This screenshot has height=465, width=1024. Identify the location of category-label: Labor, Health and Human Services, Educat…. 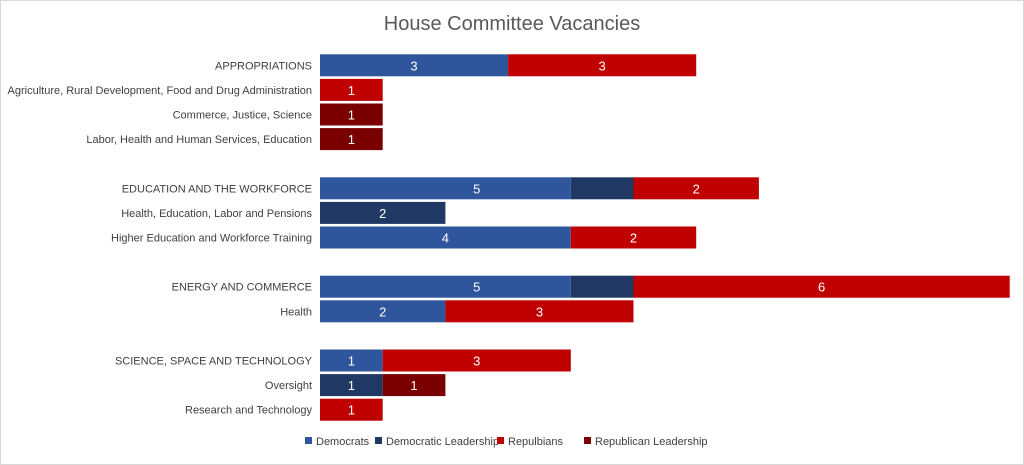
(199, 140).